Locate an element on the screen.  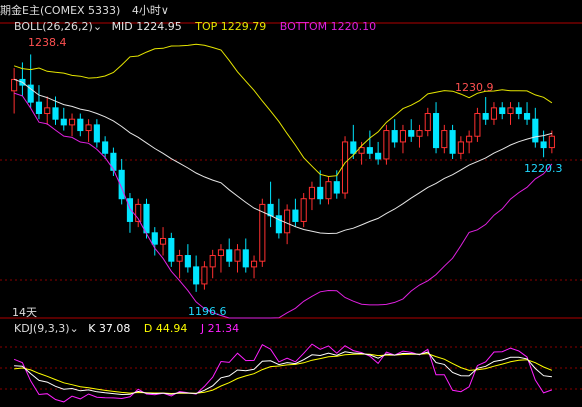
instrument-header: 期金E主(COMEX 5333) 4小时∨ is located at coordinates (84, 10).